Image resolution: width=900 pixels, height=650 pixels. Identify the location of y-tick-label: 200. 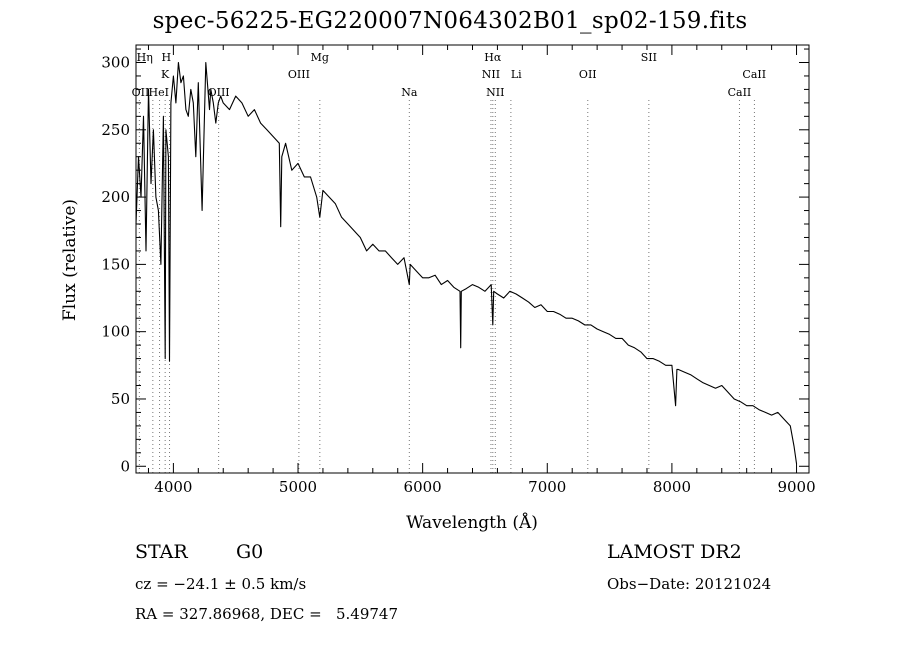
(115, 197).